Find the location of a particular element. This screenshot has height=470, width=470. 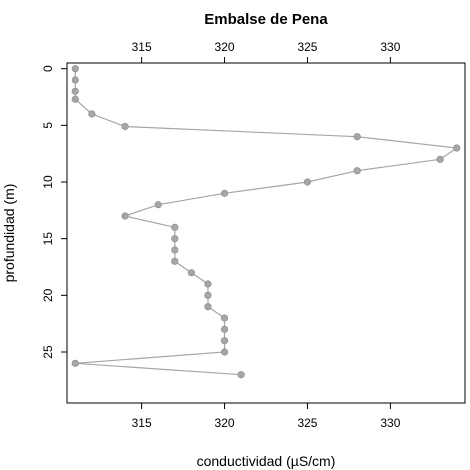

x-tick-label-top: 330 is located at coordinates (390, 47).